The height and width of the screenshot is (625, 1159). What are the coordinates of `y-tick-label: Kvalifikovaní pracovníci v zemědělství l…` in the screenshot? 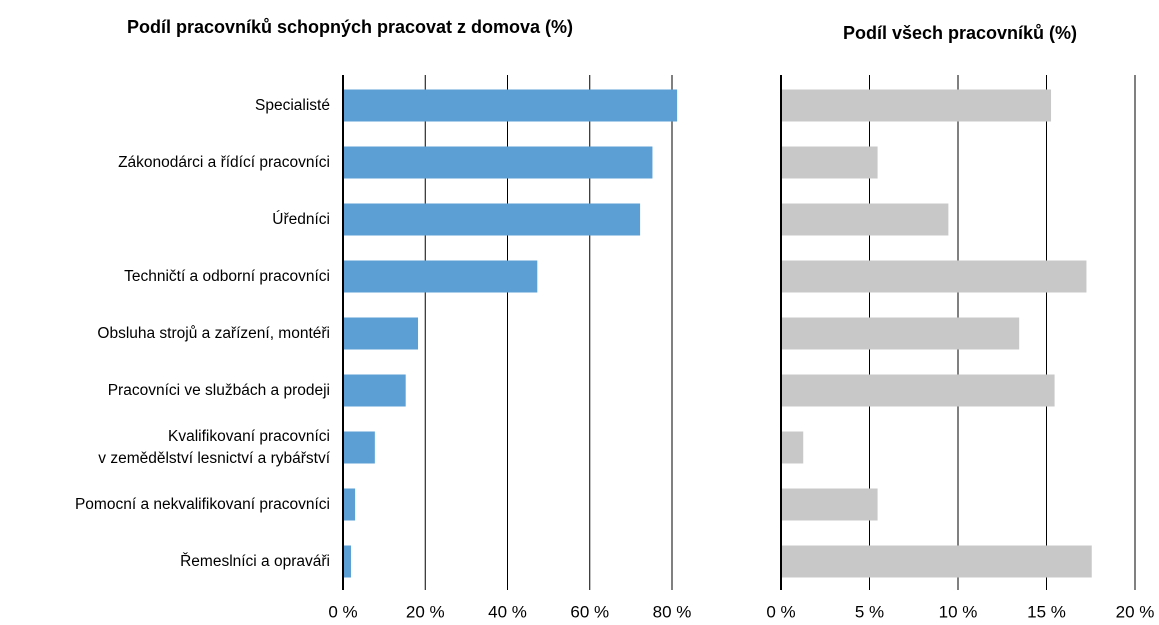 It's located at (214, 447).